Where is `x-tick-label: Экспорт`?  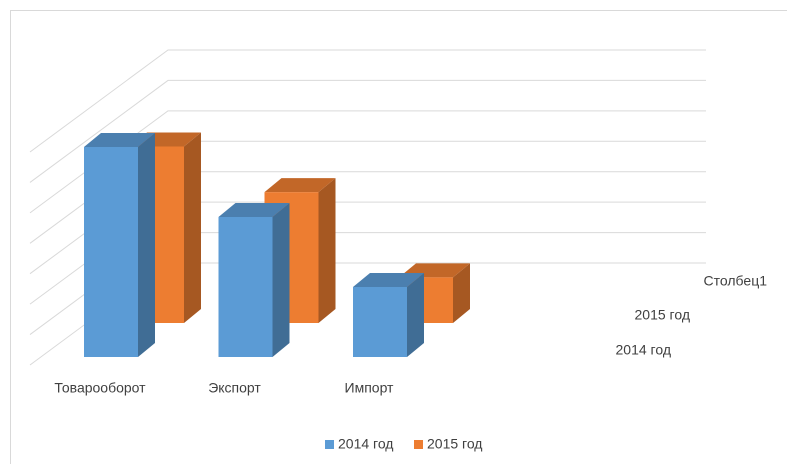
x-tick-label: Экспорт is located at coordinates (234, 388).